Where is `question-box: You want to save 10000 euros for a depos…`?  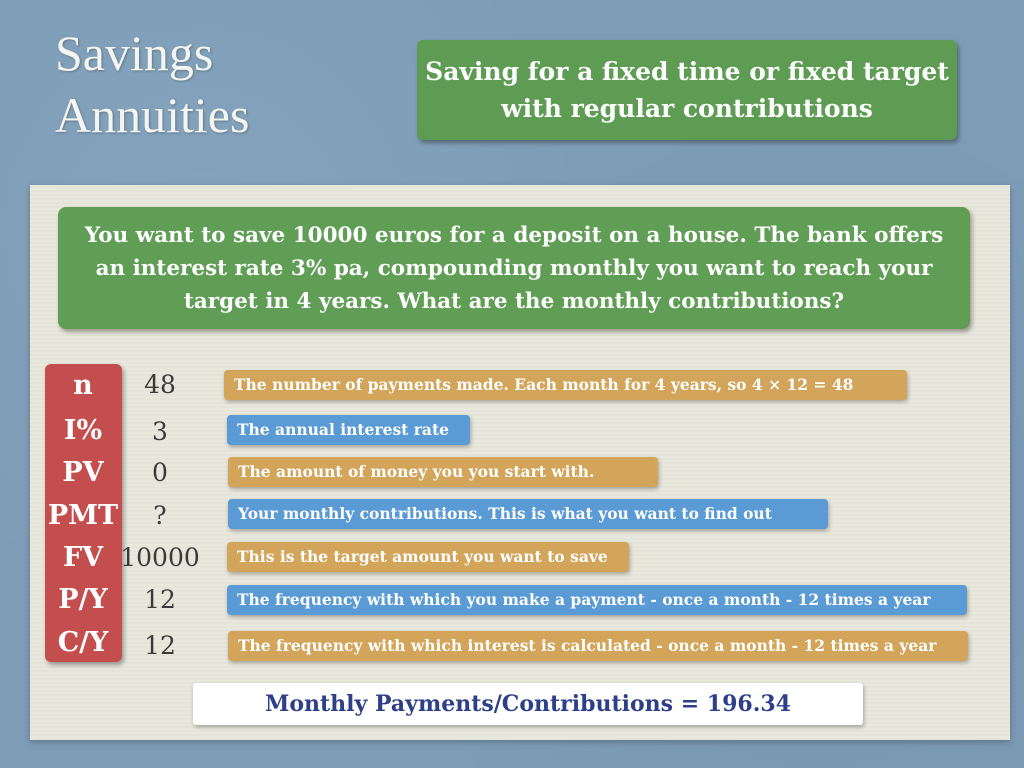 question-box: You want to save 10000 euros for a depos… is located at coordinates (514, 268).